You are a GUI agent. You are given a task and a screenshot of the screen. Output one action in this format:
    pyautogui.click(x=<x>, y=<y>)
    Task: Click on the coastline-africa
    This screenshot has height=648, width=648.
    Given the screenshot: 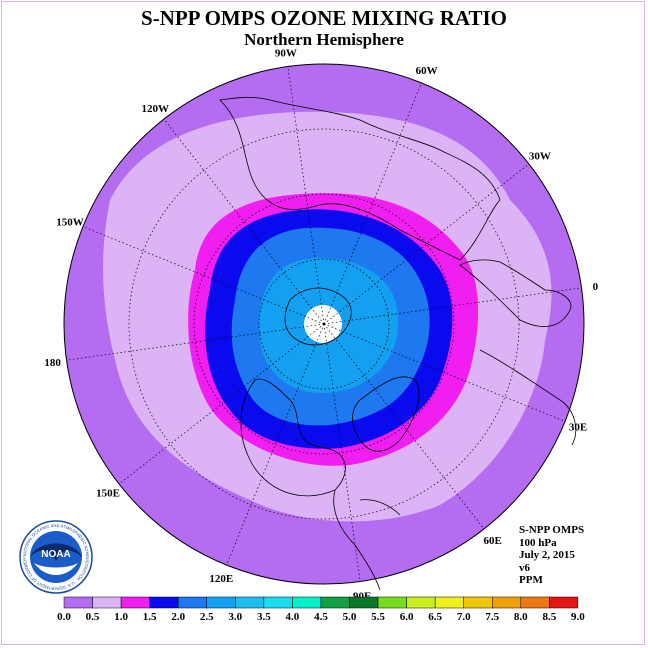 What is the action you would take?
    pyautogui.click(x=528, y=397)
    